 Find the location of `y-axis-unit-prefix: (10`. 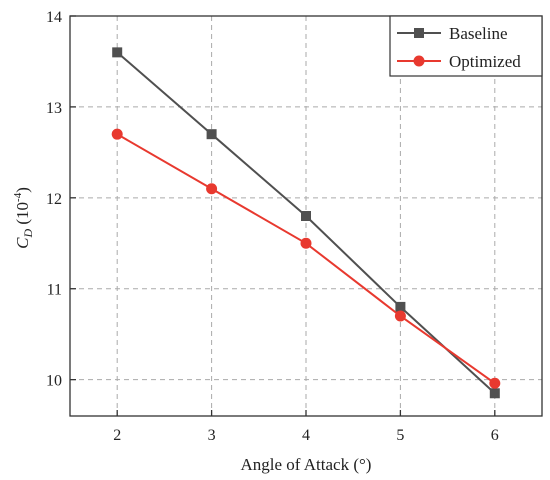

y-axis-unit-prefix: (10 is located at coordinates (22, 215).